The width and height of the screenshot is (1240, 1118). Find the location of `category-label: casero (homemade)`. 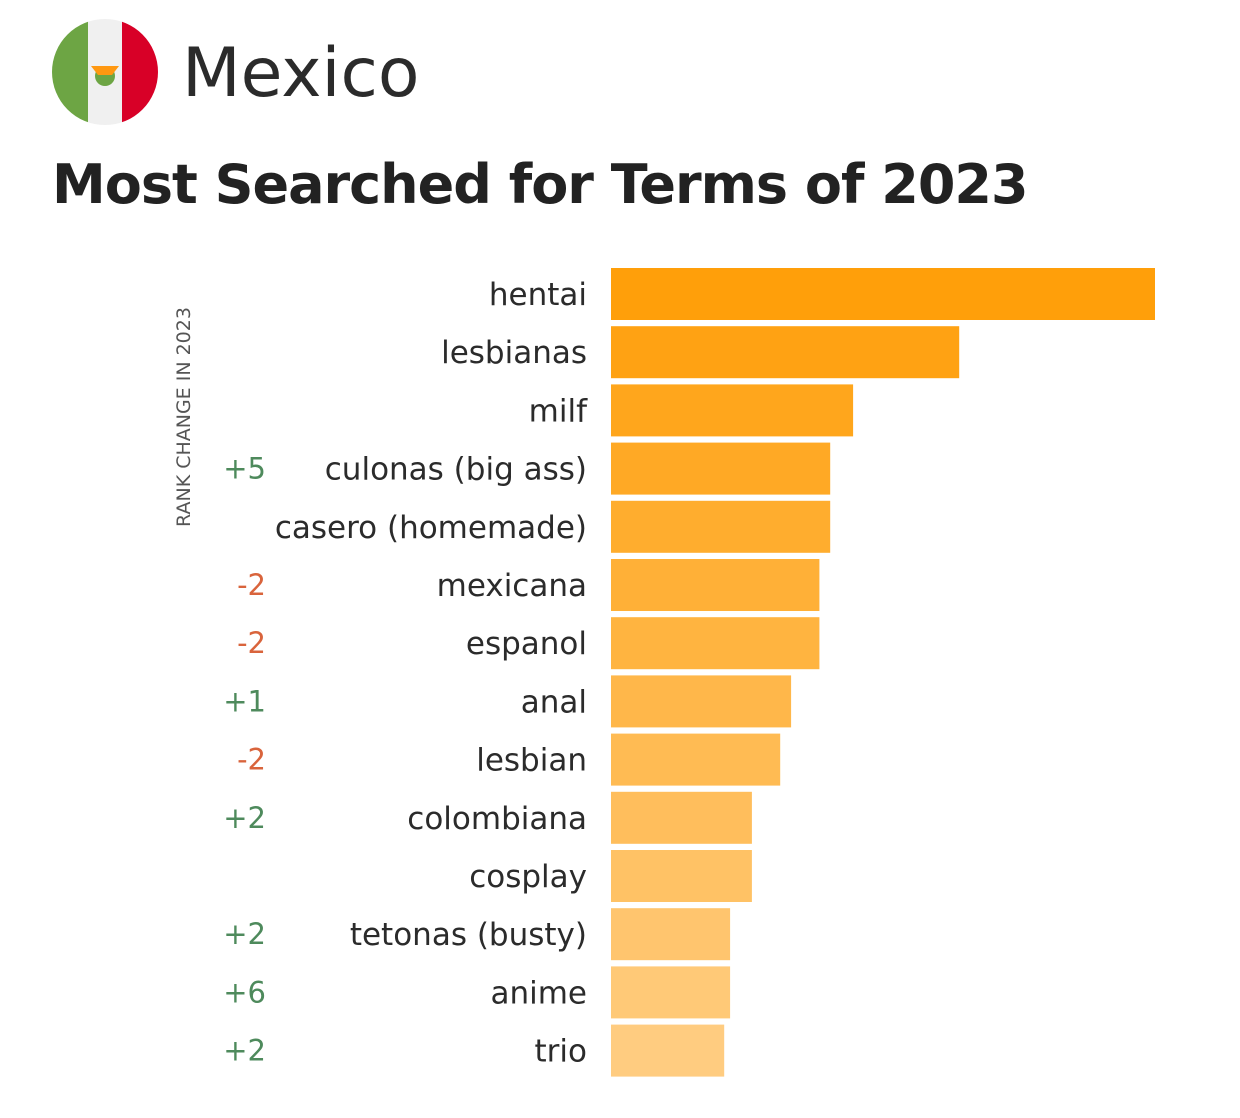

category-label: casero (homemade) is located at coordinates (431, 528).